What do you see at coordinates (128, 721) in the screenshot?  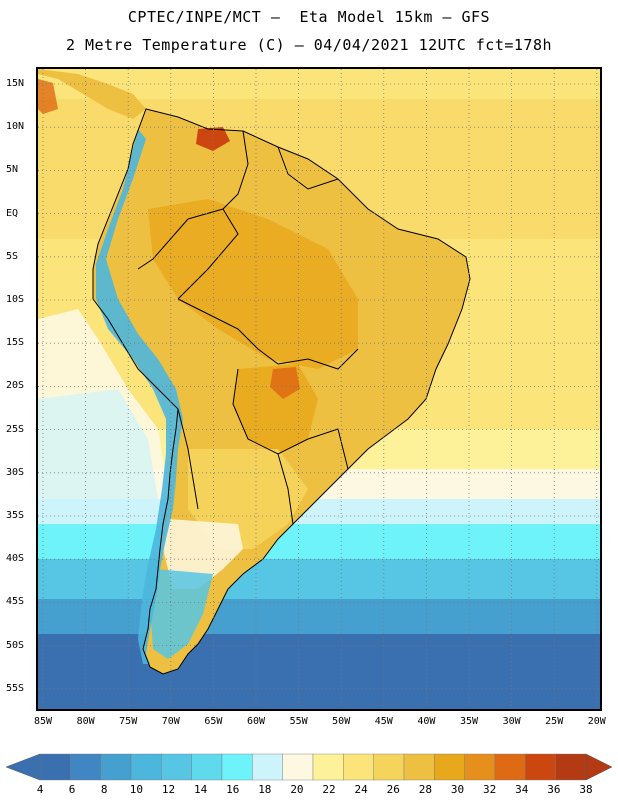 I see `lon-label: 75W` at bounding box center [128, 721].